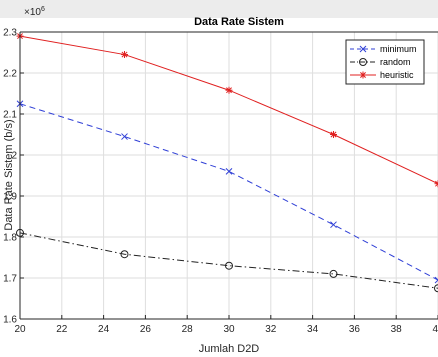 The height and width of the screenshot is (357, 438). Describe the element at coordinates (397, 329) in the screenshot. I see `x-tick-label: 38` at that location.